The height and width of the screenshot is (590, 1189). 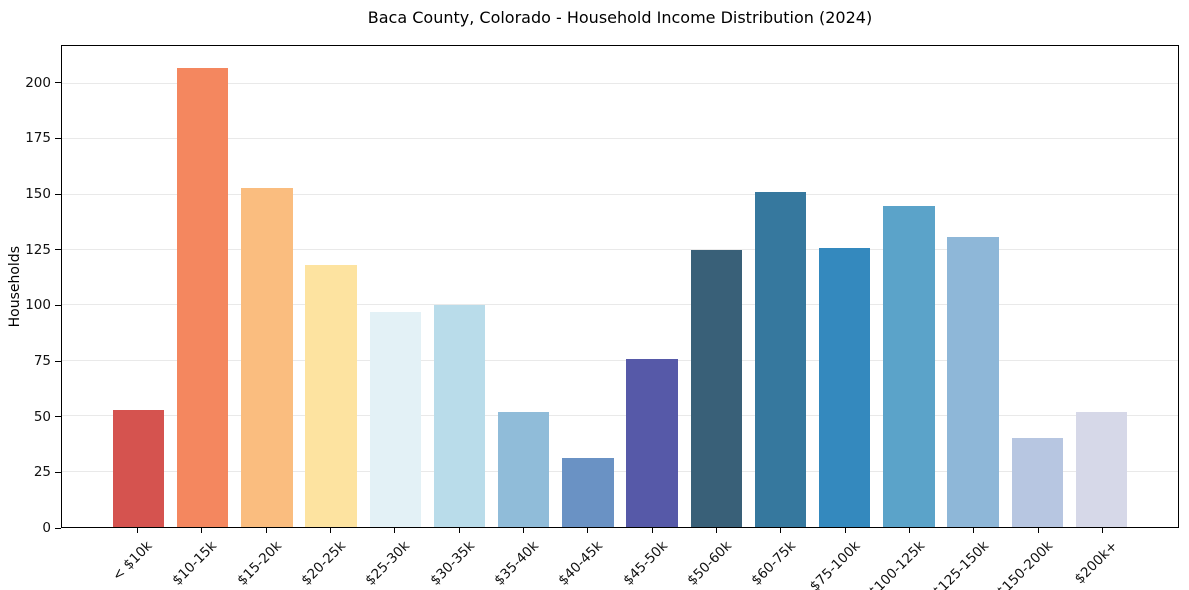 I want to click on x-tick-label: < $10k, so click(x=132, y=561).